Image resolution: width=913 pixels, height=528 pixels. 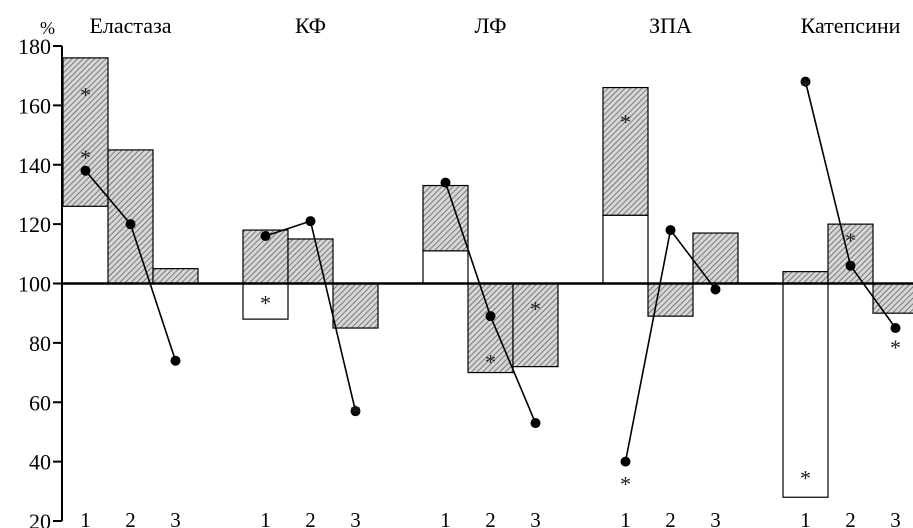 I want to click on group-title: КФ, so click(x=310, y=25).